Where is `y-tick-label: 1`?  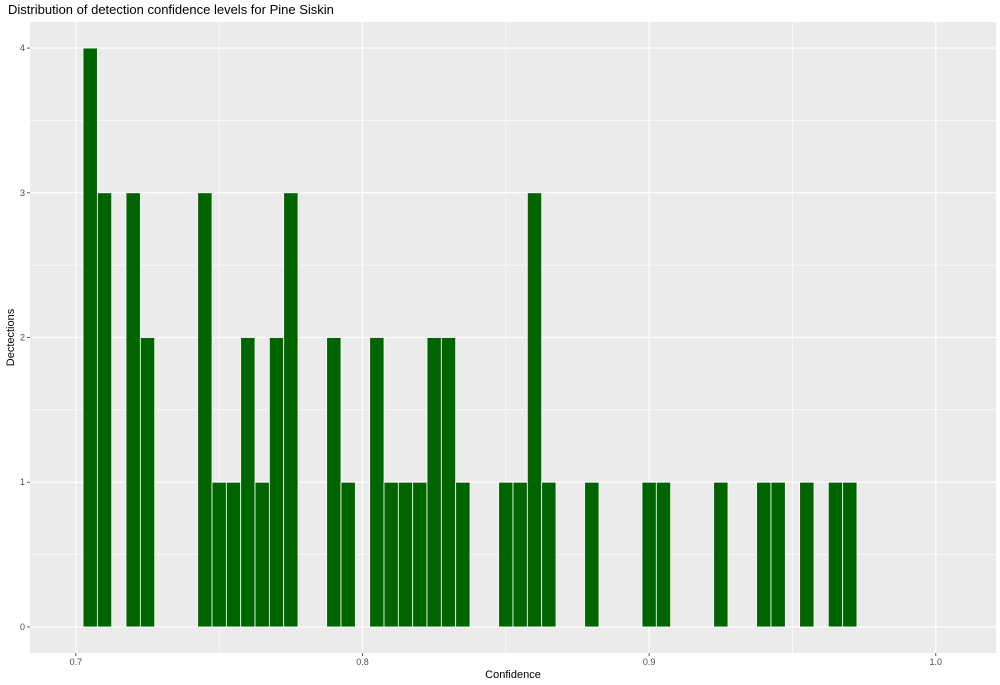
y-tick-label: 1 is located at coordinates (22, 482).